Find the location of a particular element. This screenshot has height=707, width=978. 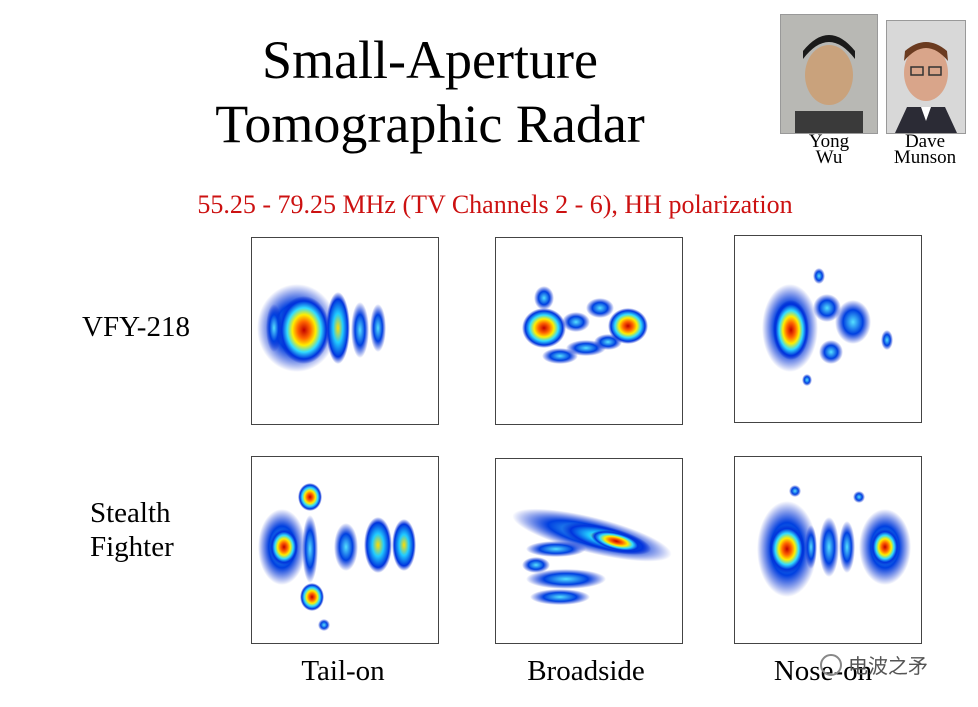

column-label-broadside: Broadside is located at coordinates (586, 671).